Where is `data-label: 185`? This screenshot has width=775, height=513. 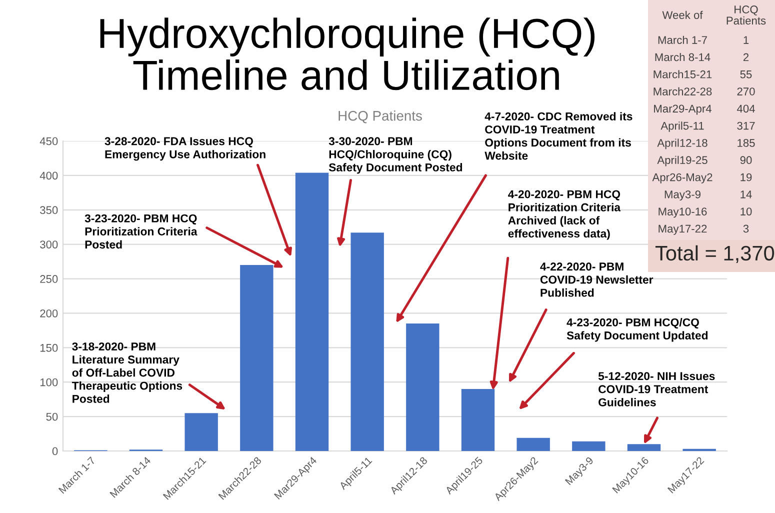 data-label: 185 is located at coordinates (746, 143).